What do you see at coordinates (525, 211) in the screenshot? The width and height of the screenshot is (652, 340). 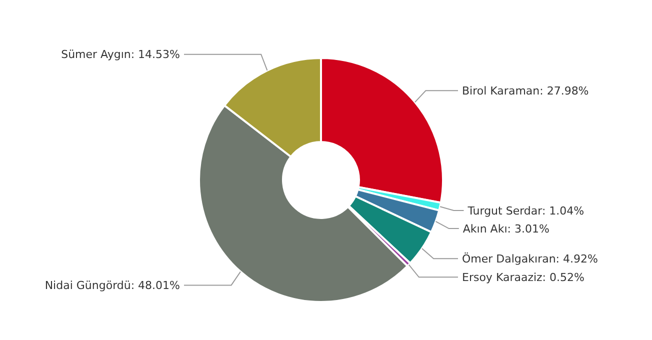 I see `slice-label: Turgut Serdar: 1.04%` at bounding box center [525, 211].